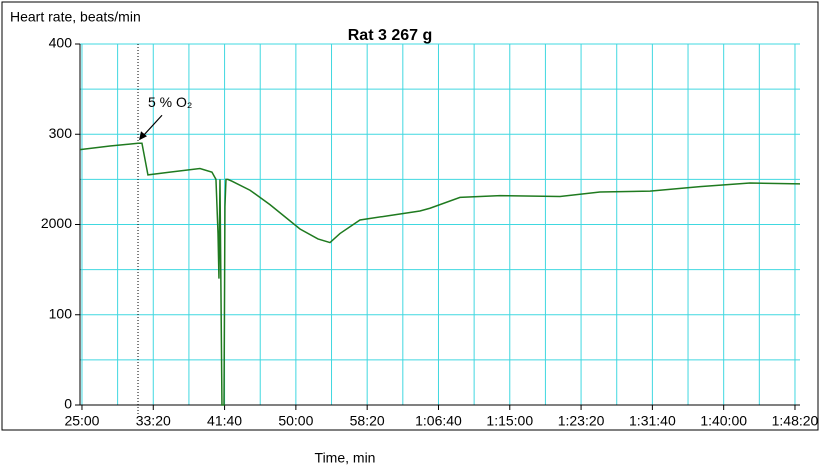 The height and width of the screenshot is (471, 821). What do you see at coordinates (68, 404) in the screenshot?
I see `y-tick-label: 0` at bounding box center [68, 404].